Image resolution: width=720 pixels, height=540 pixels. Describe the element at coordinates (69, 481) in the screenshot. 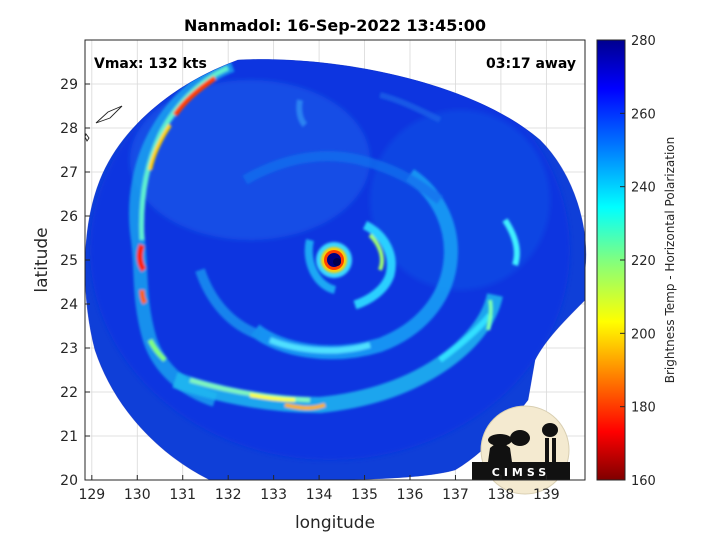

I see `y-tick-label: 20` at that location.